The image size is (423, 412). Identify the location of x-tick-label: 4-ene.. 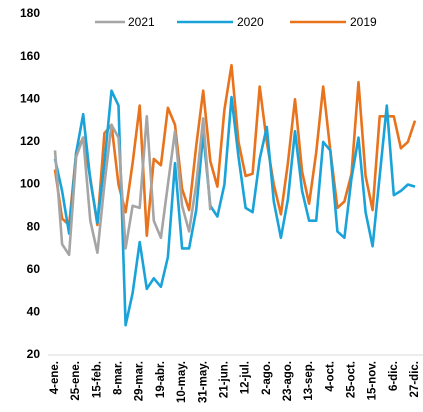
(55, 377).